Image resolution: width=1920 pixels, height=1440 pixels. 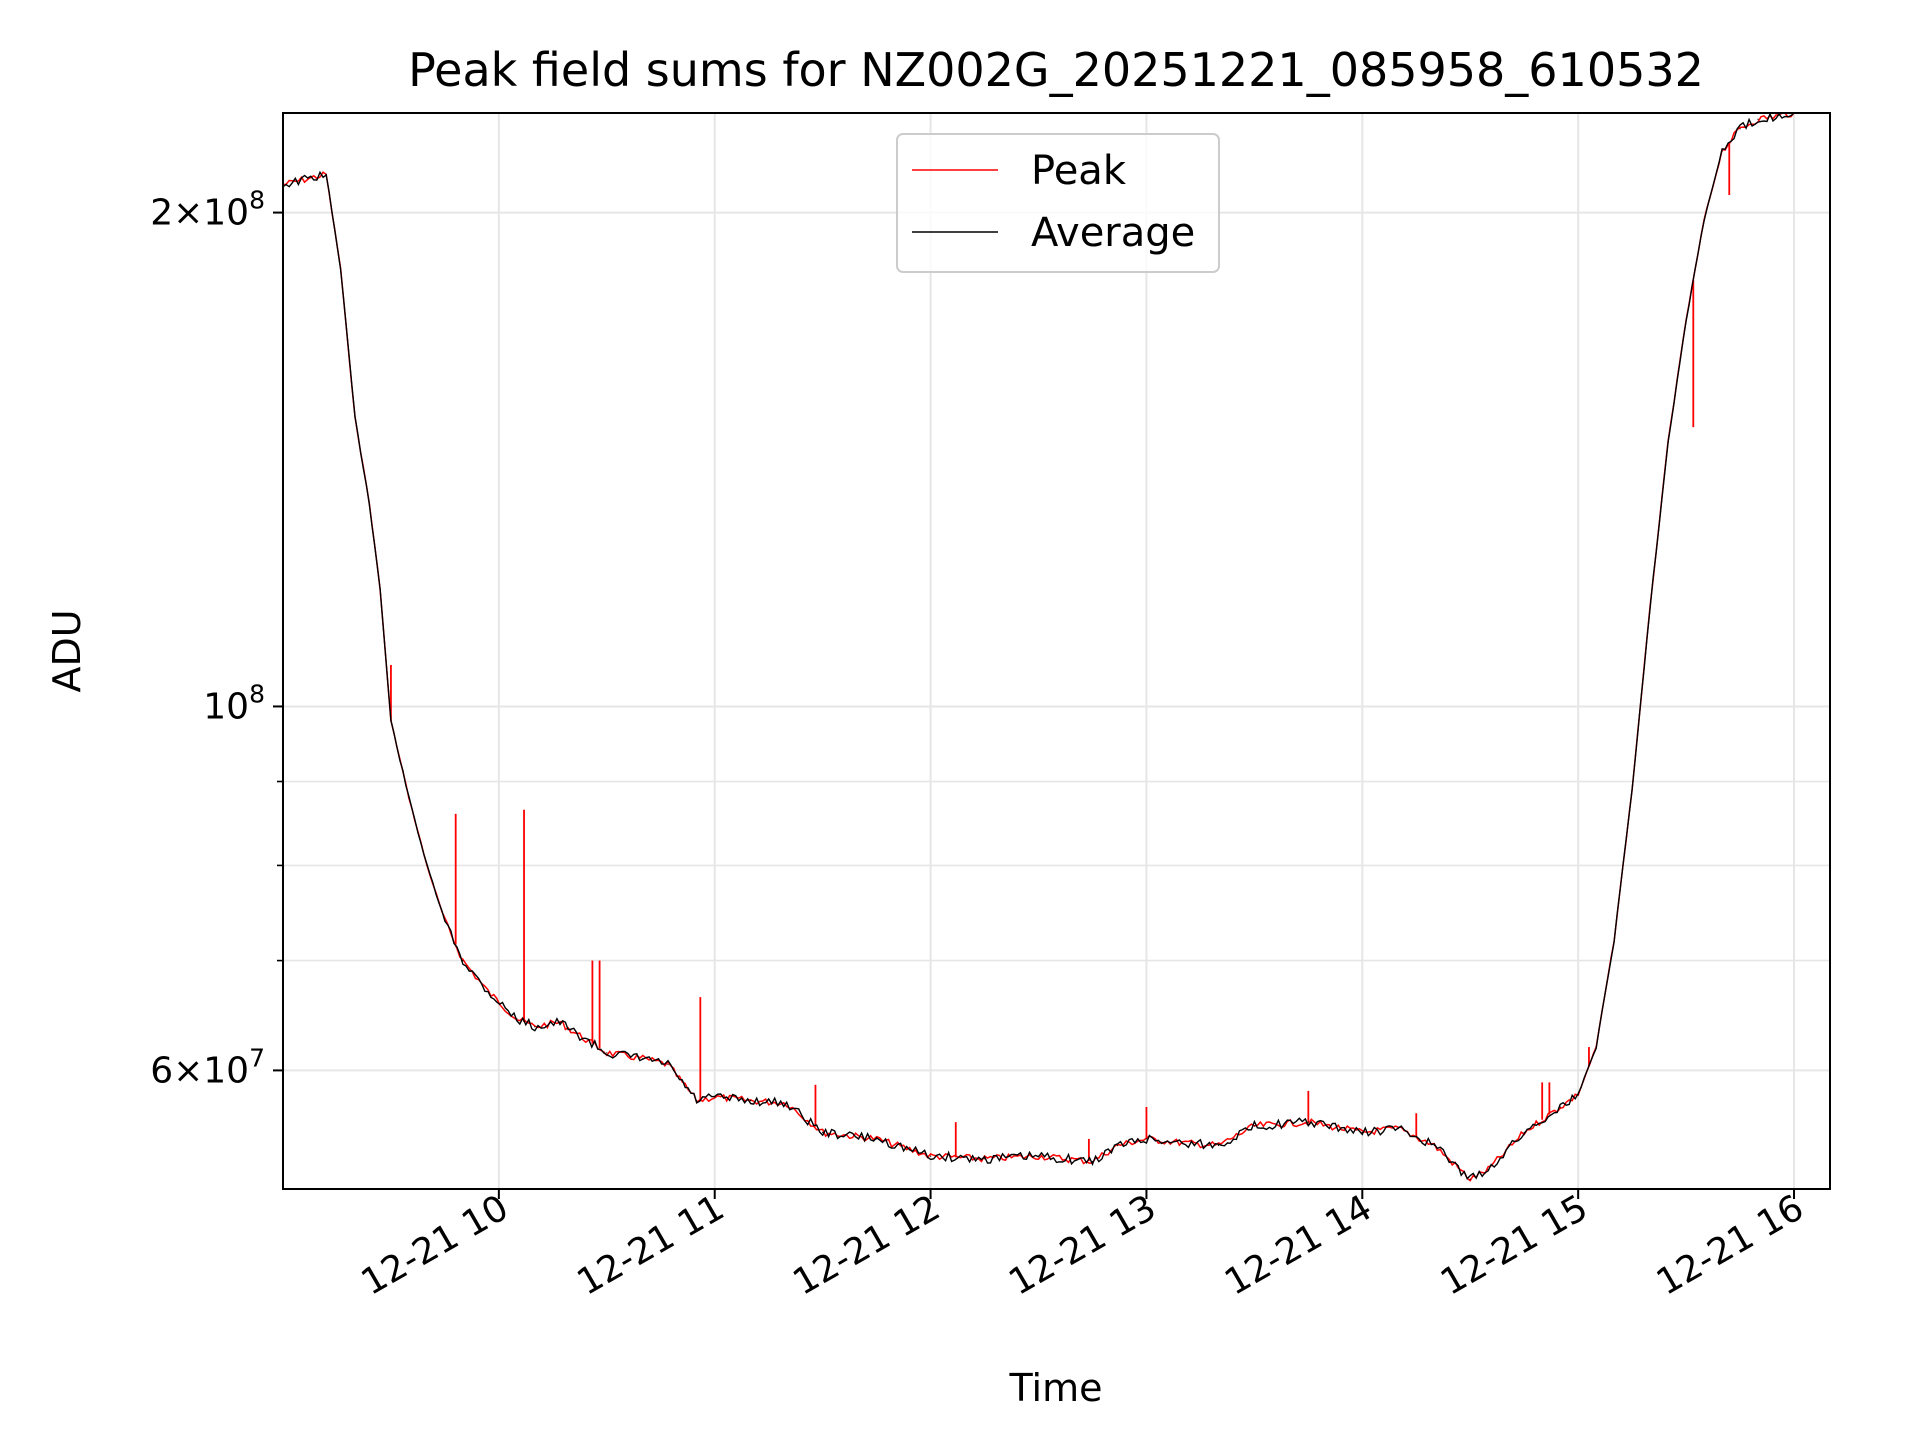 I want to click on y-axis-ticks: 6×107 108 2×108, so click(x=216, y=638).